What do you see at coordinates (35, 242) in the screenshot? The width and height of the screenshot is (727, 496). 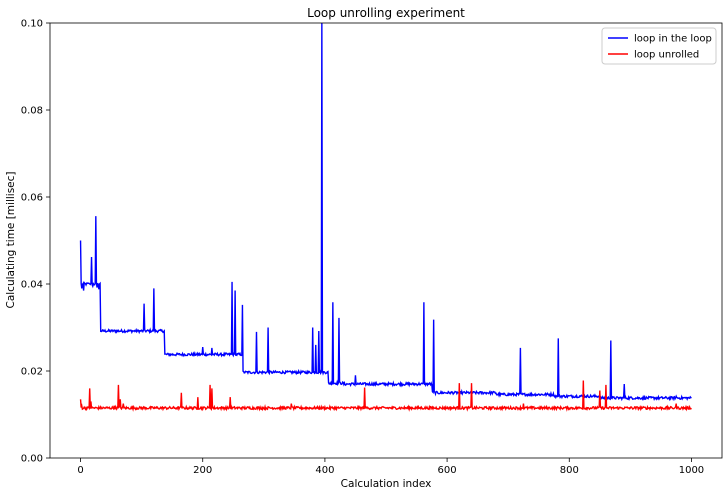 I see `y-axis: 0.00 0.02 0.04 0.06 0.08 0.10` at bounding box center [35, 242].